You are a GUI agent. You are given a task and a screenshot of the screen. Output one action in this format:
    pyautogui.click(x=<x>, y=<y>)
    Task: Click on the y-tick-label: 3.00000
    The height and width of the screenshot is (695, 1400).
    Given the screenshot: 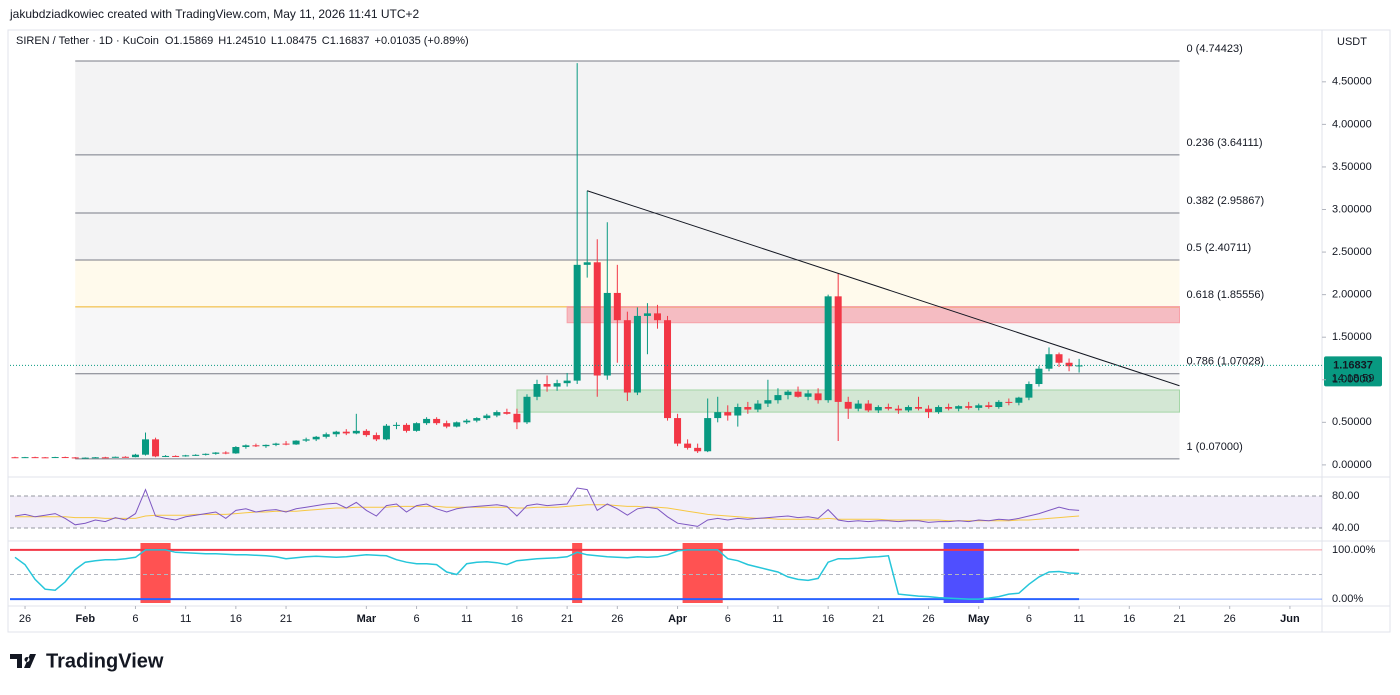 What is the action you would take?
    pyautogui.click(x=1352, y=209)
    